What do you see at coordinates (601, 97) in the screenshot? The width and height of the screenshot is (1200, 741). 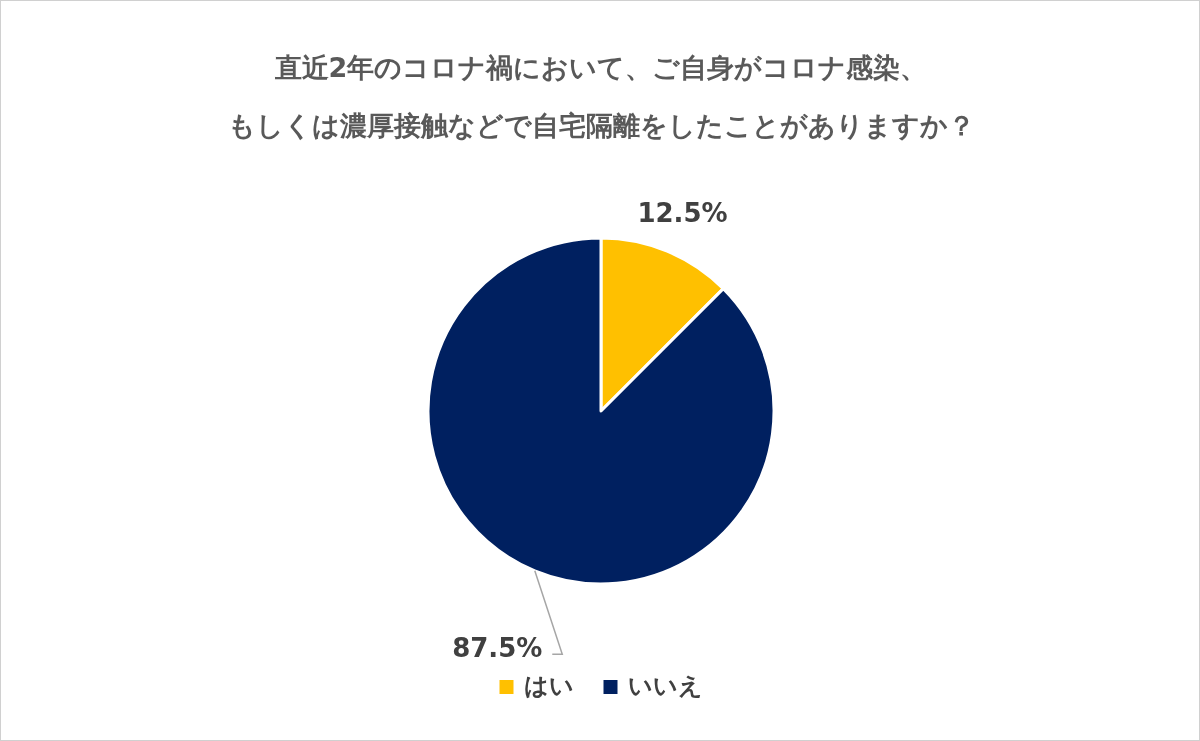 I see `chart-title: 直近2年のコロナ禍において、ご自身がコロナ感染、もしくは濃厚接触などで自宅隔離をしたことがありますか？` at bounding box center [601, 97].